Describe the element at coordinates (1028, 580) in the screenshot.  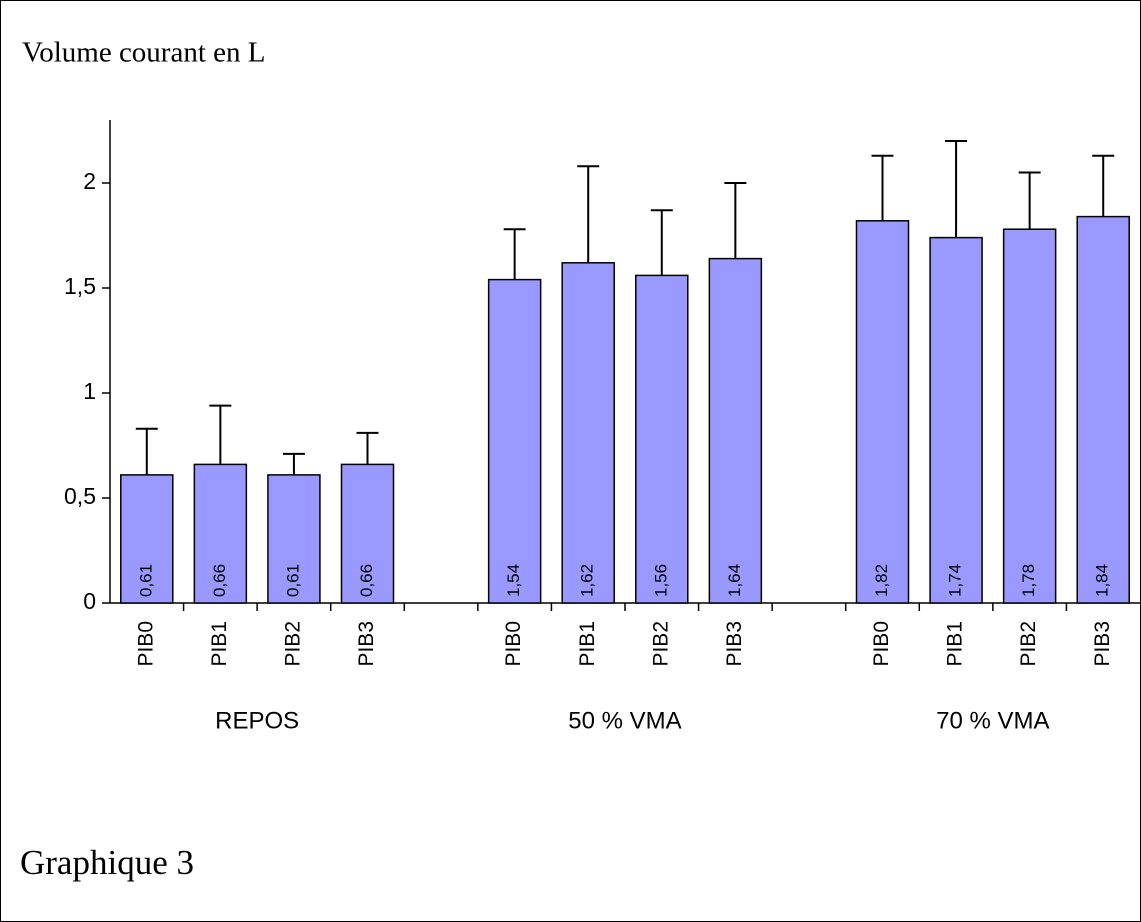
I see `value-label: 1,78` at that location.